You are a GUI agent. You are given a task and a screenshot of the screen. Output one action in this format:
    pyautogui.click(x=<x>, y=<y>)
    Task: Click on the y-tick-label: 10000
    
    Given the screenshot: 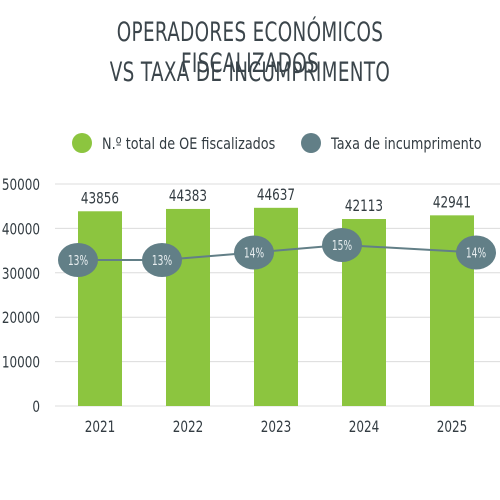 What is the action you would take?
    pyautogui.click(x=21, y=363)
    